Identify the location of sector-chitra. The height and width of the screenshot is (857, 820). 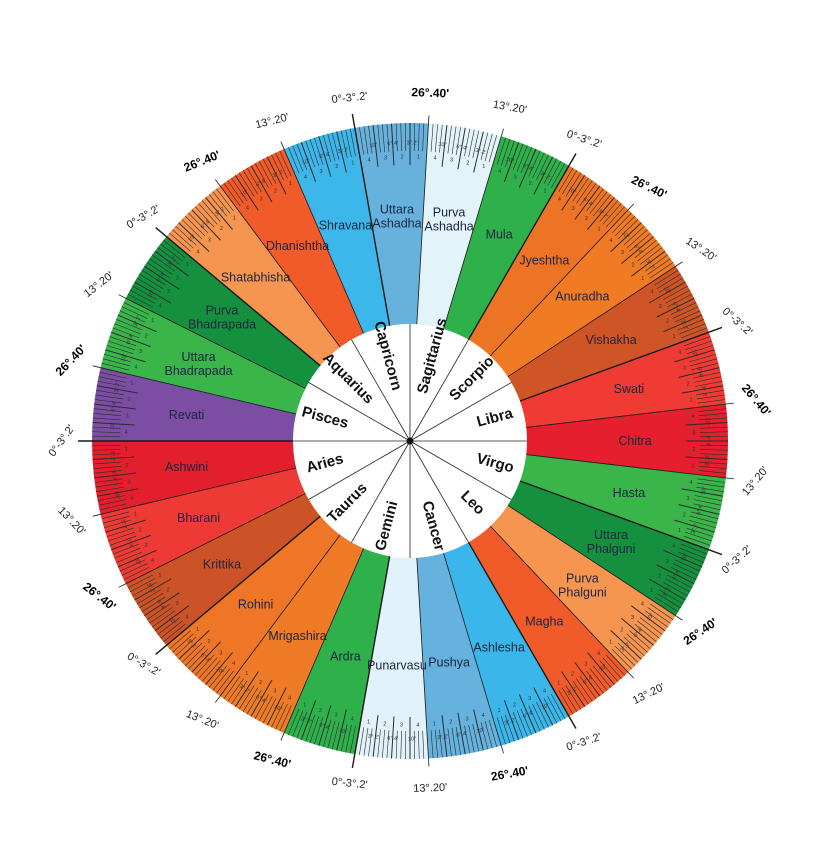
(588, 441).